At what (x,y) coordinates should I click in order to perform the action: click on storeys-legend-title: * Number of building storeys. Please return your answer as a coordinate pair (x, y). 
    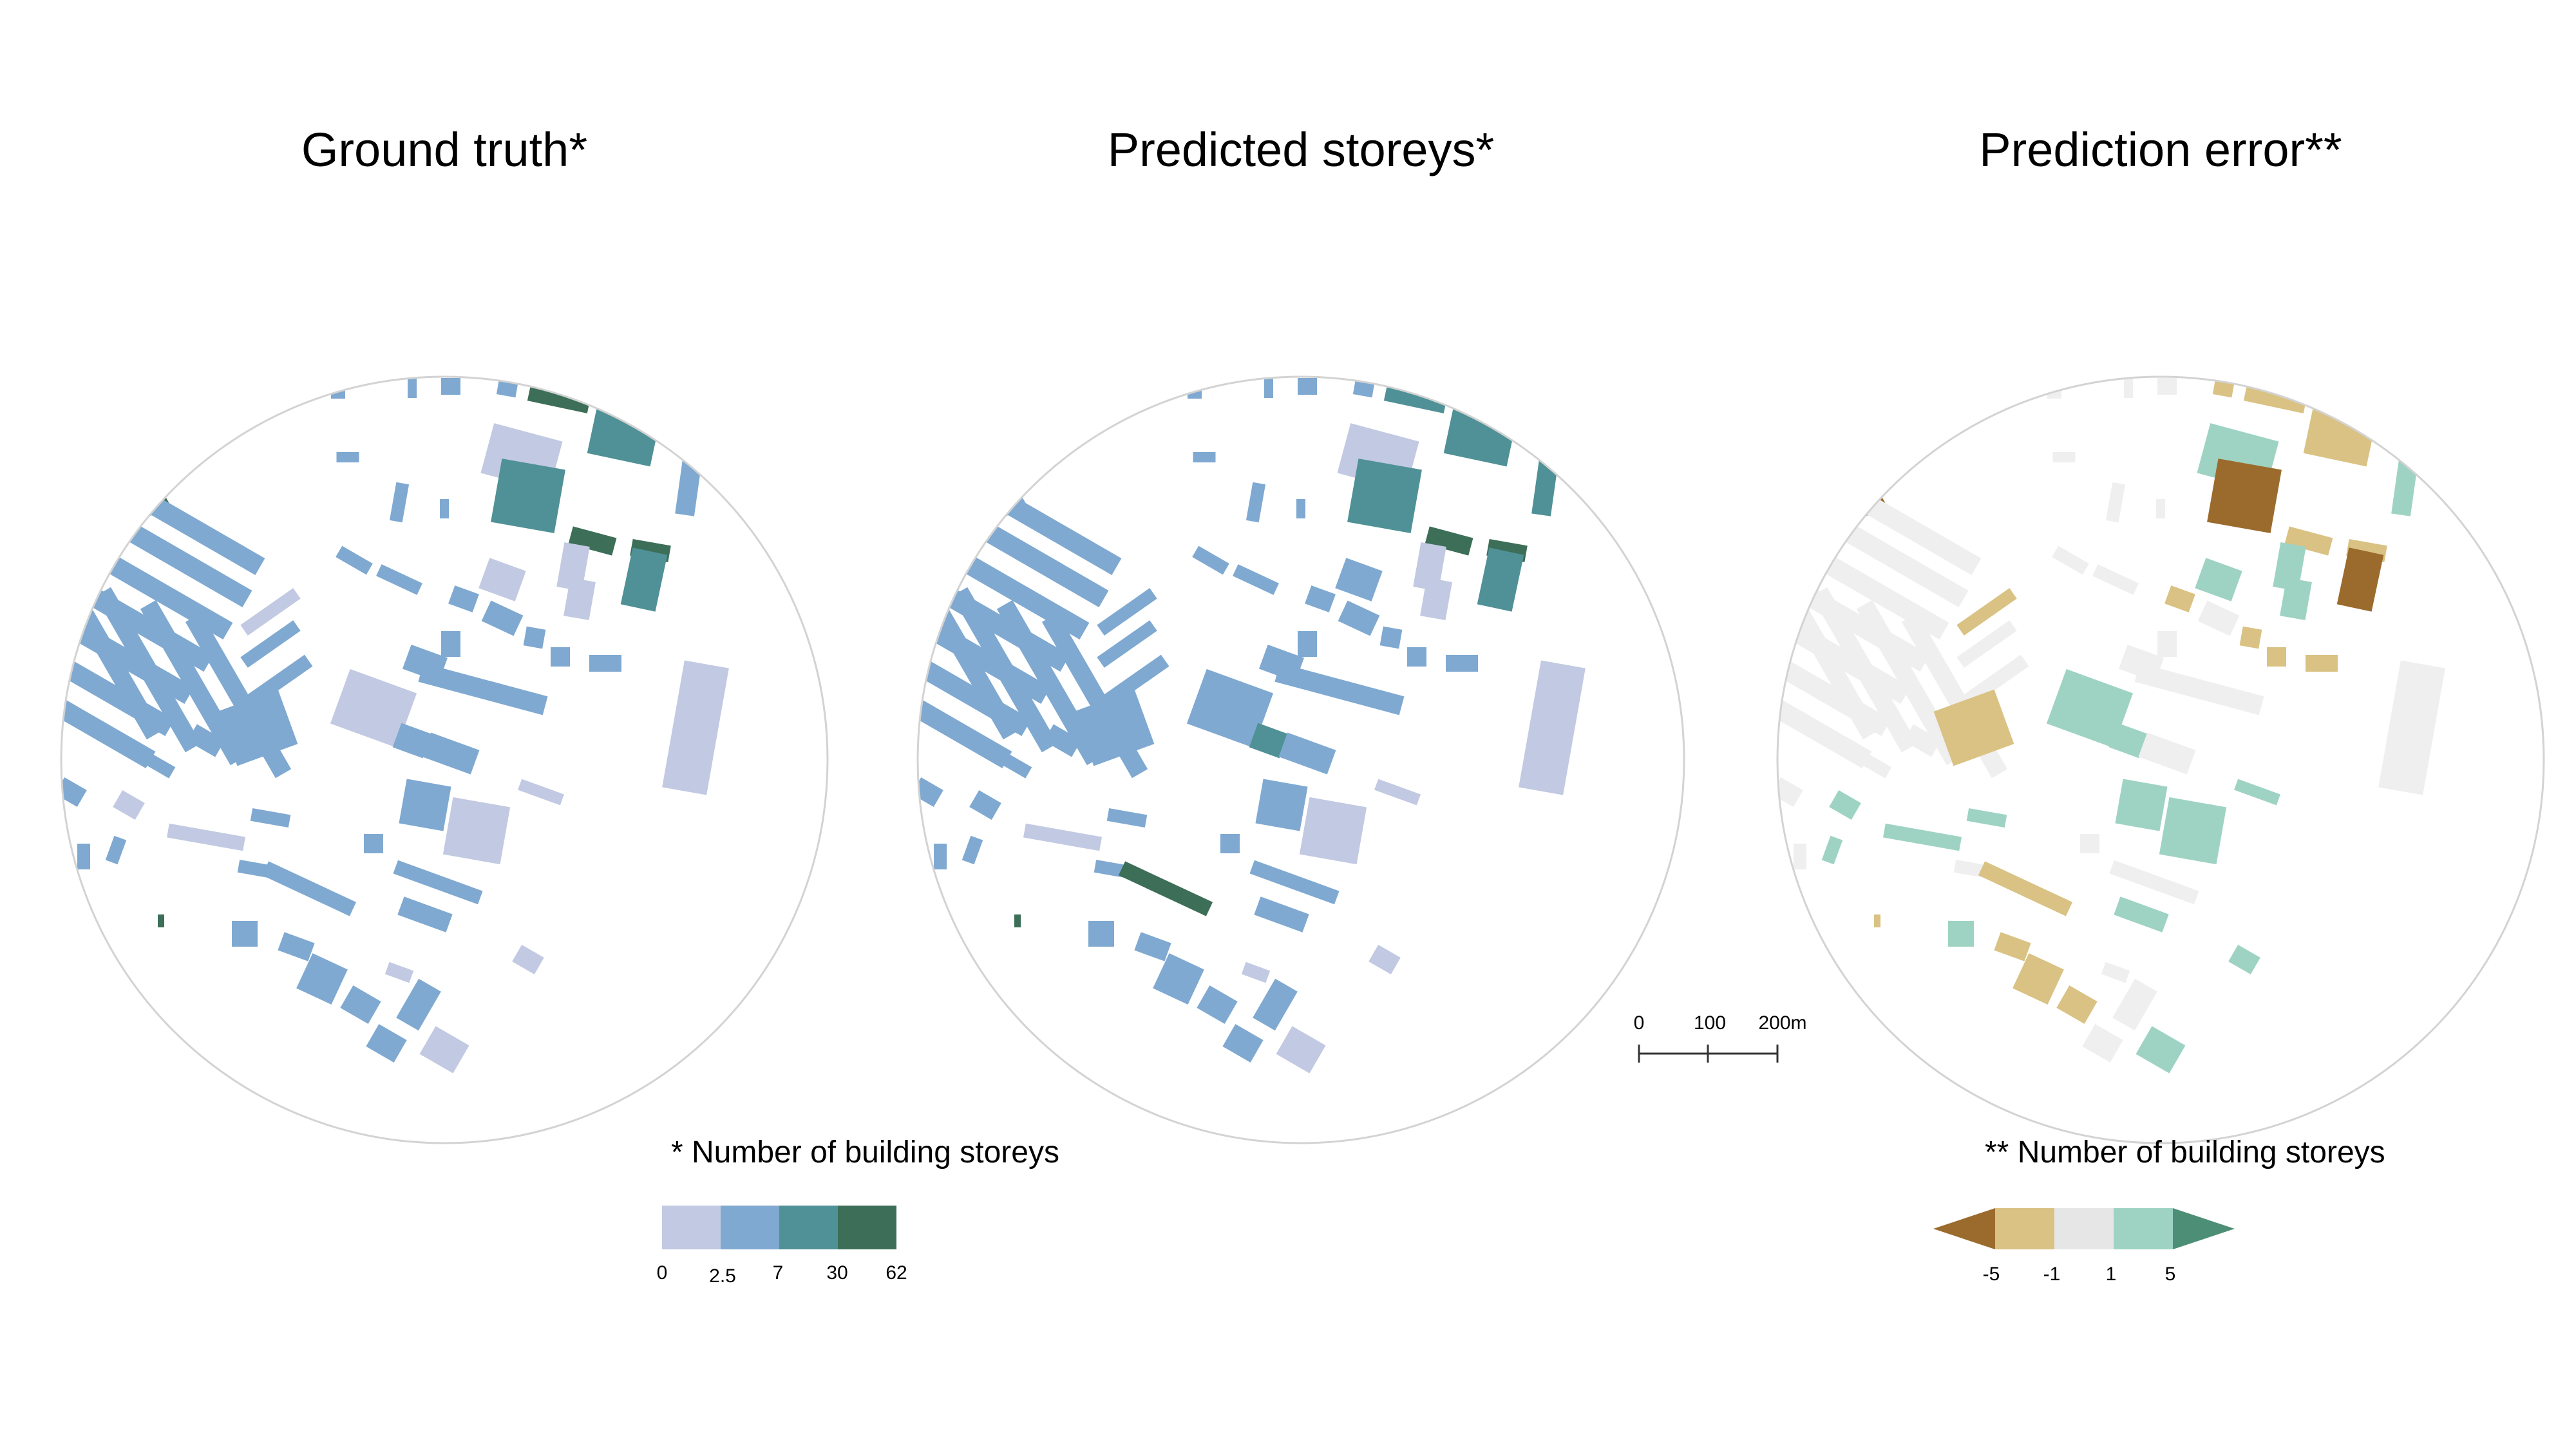
    Looking at the image, I should click on (865, 1153).